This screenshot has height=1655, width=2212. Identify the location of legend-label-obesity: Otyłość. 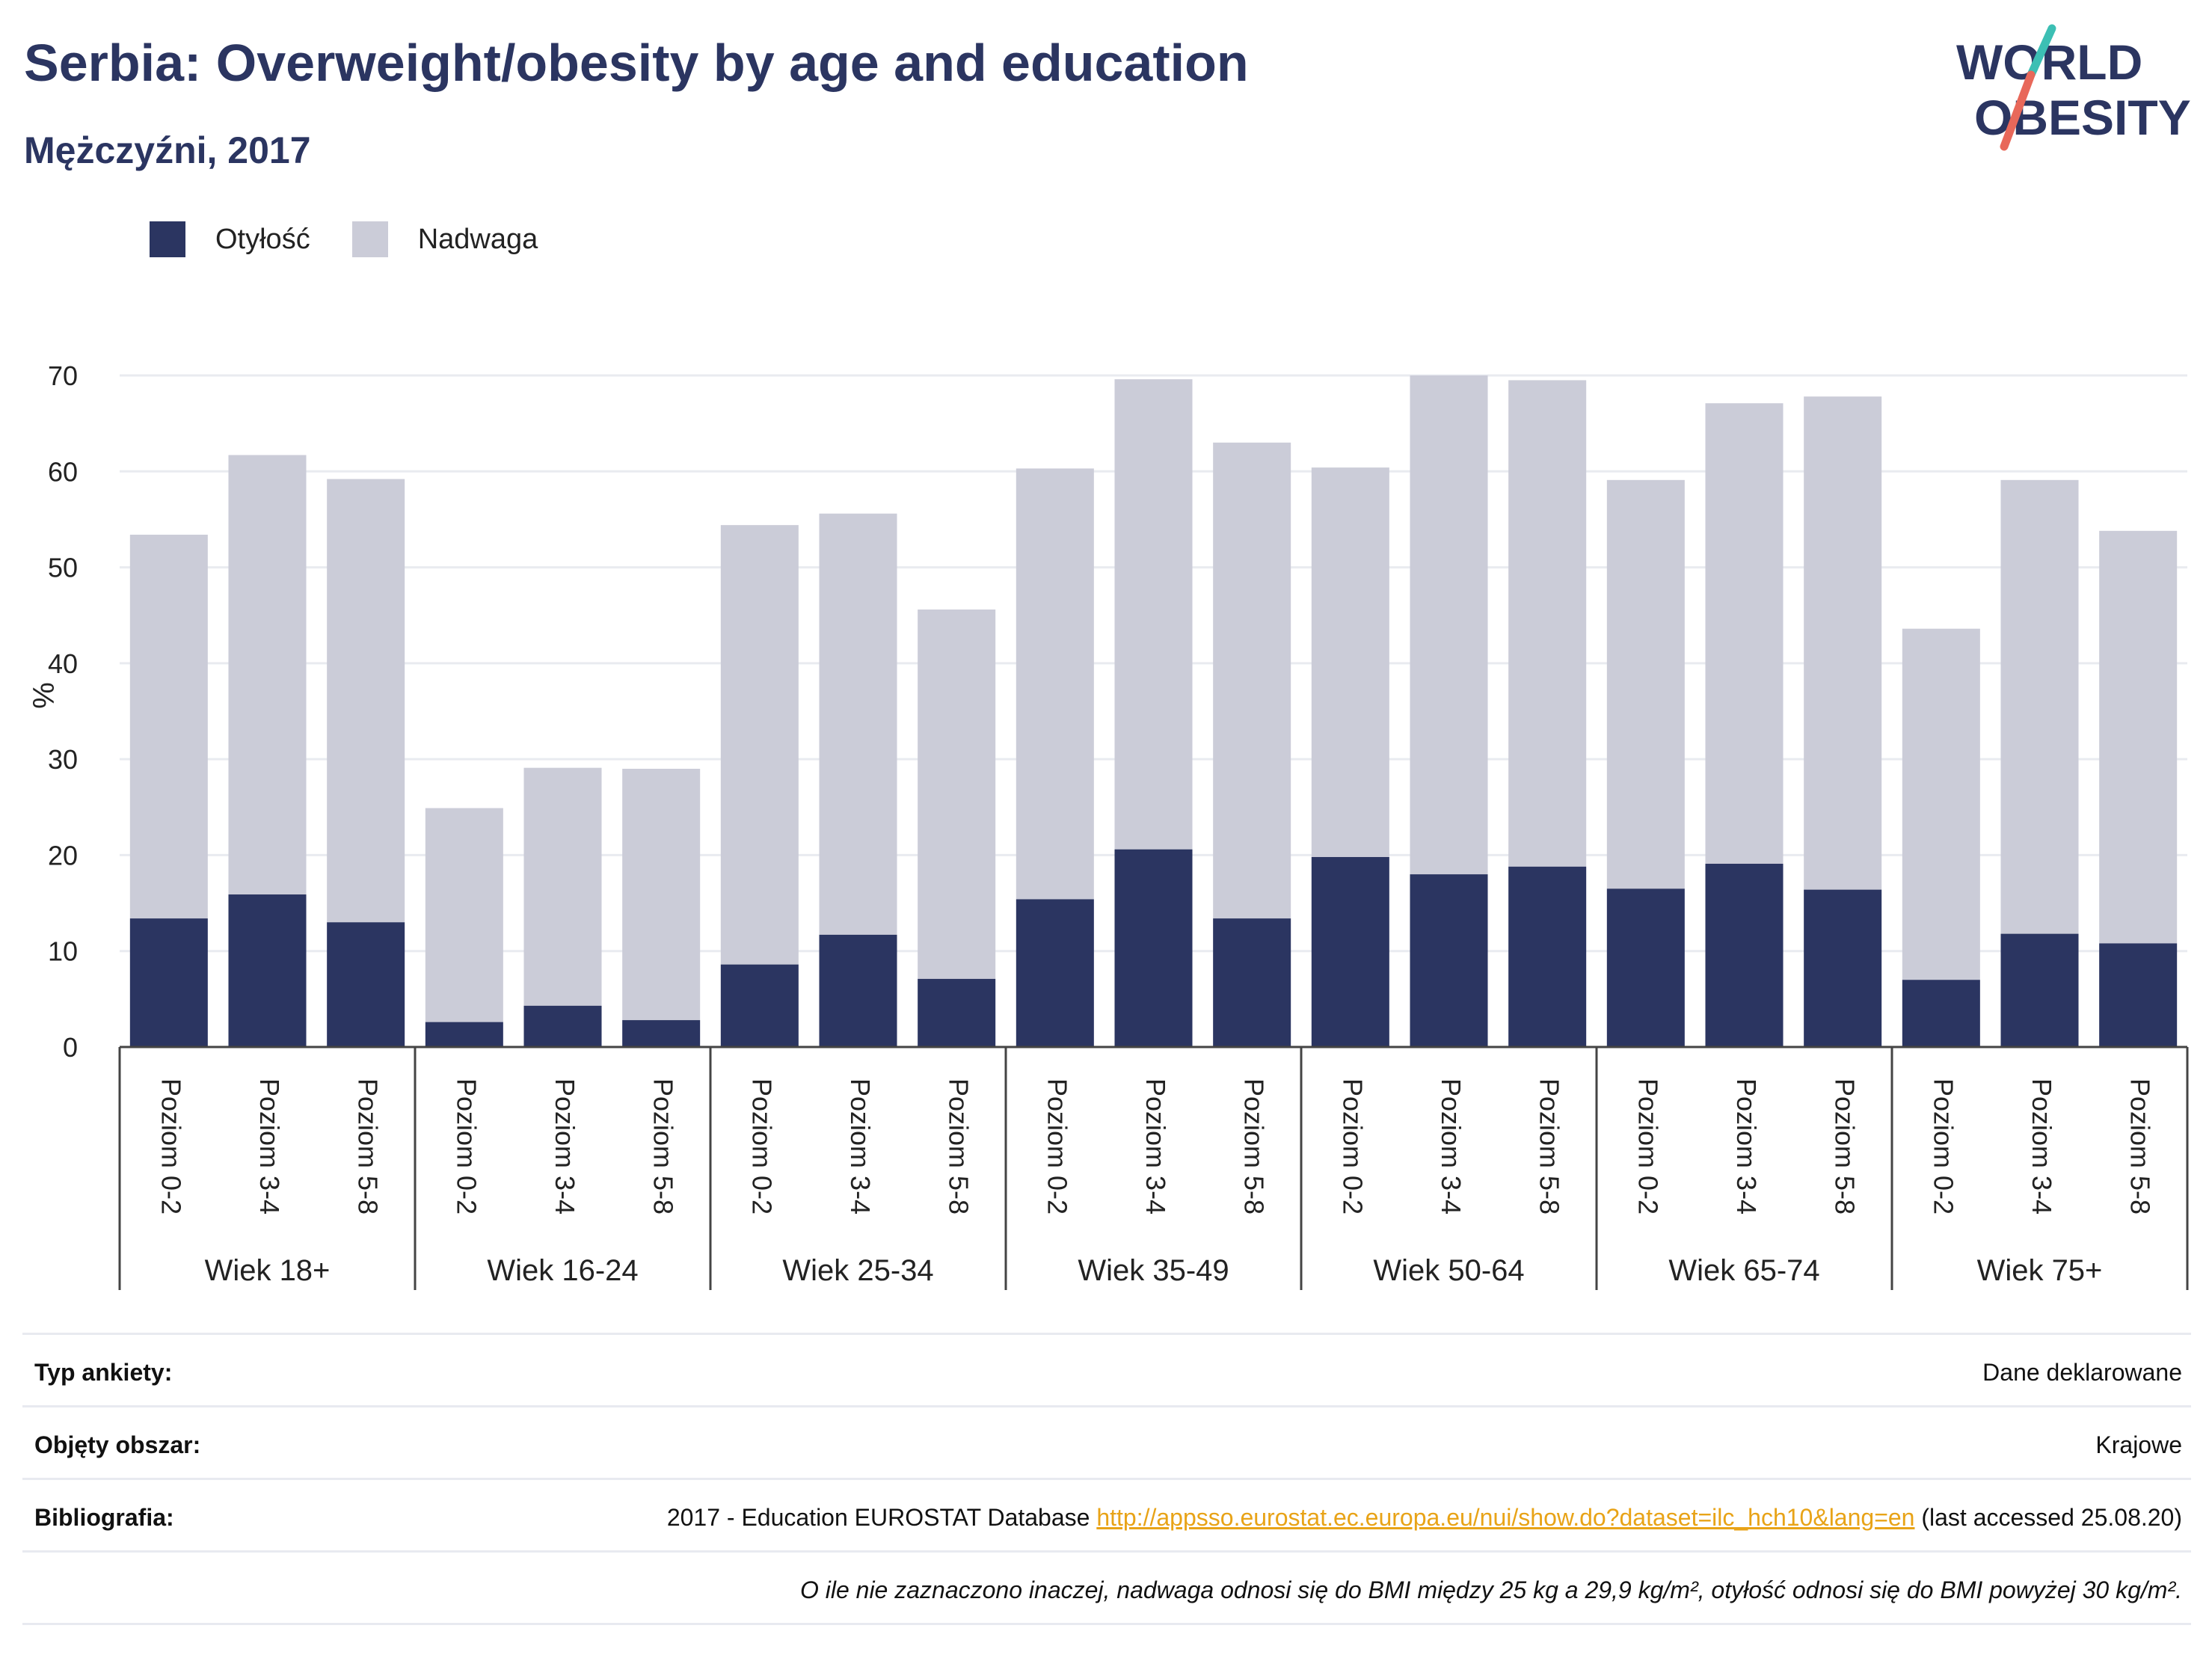
(262, 239).